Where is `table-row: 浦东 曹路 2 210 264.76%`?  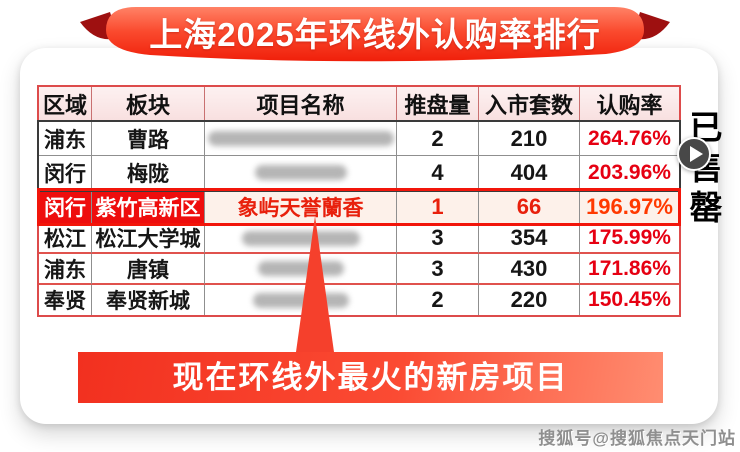
table-row: 浦东 曹路 2 210 264.76% is located at coordinates (359, 139).